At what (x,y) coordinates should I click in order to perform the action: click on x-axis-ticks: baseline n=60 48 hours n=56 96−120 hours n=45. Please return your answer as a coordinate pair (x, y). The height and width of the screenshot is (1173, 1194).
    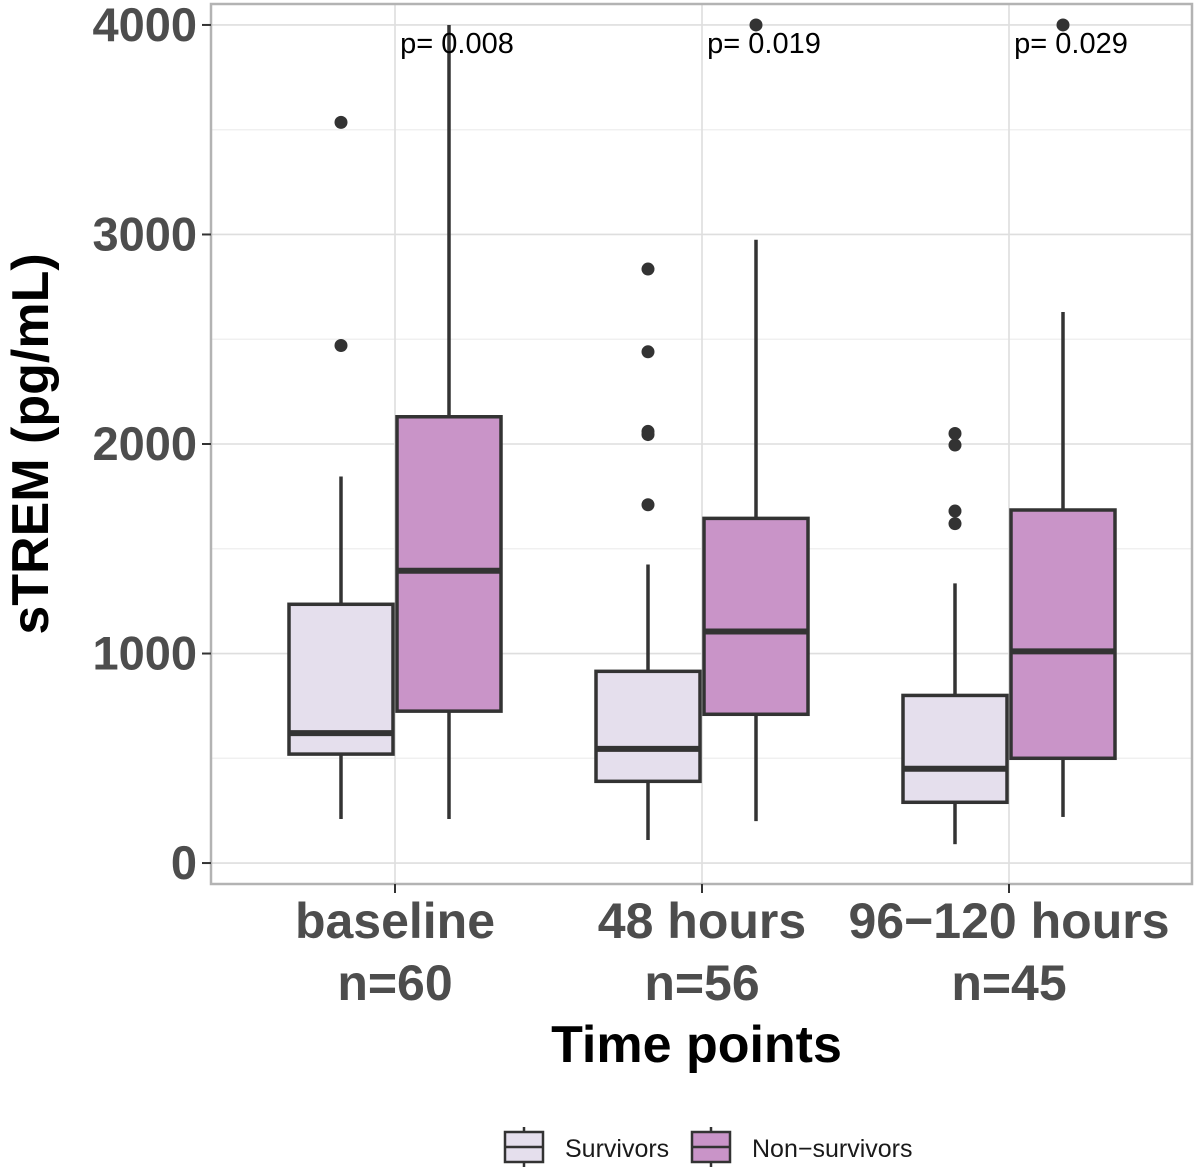
    Looking at the image, I should click on (732, 947).